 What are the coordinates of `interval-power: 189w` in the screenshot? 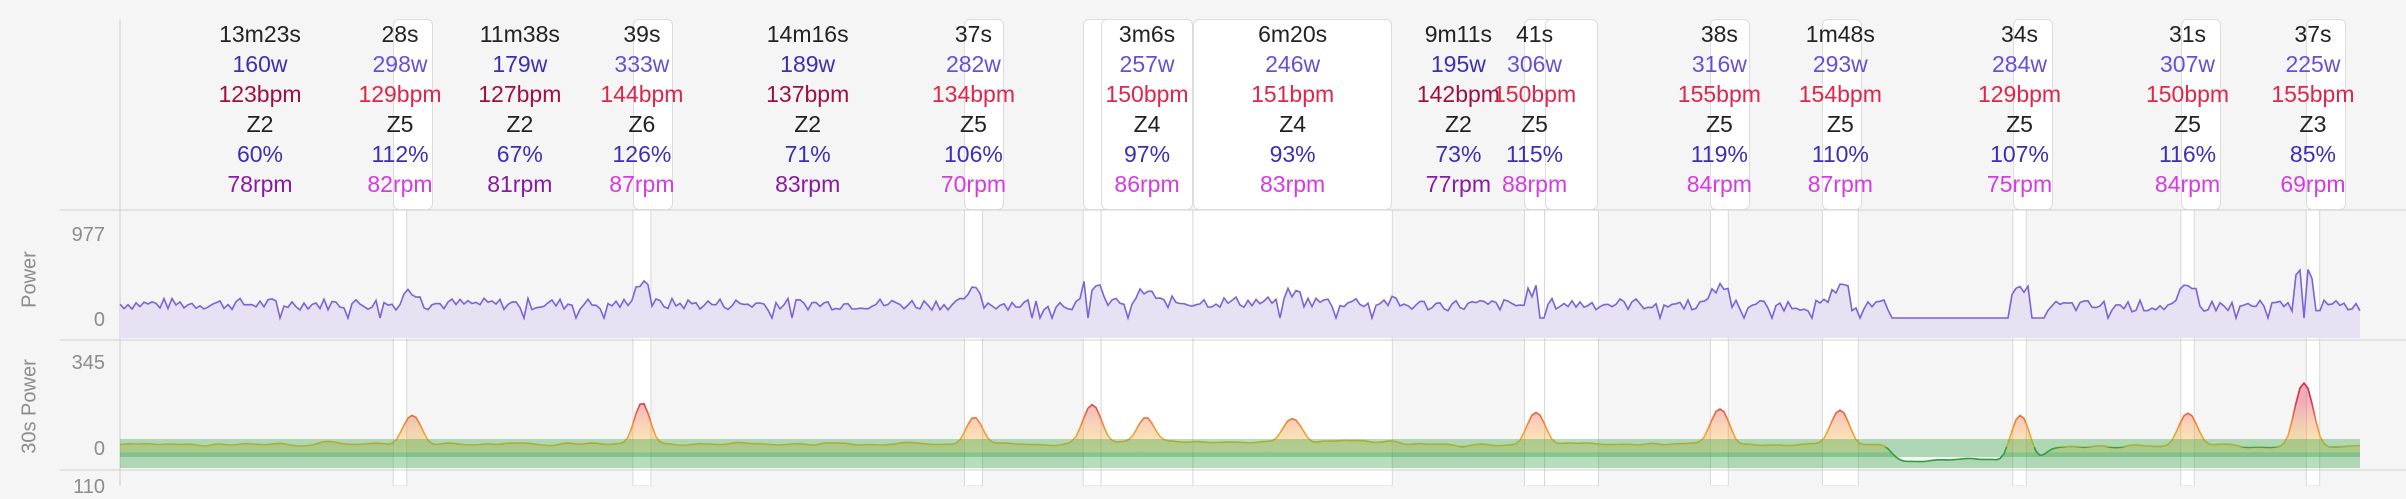 It's located at (808, 64).